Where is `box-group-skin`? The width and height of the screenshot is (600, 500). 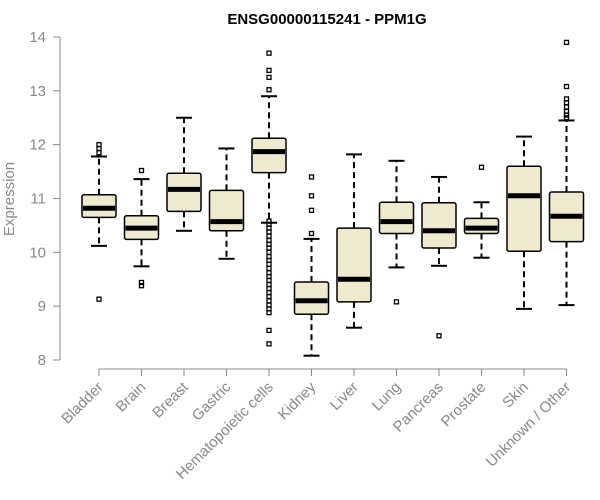
box-group-skin is located at coordinates (524, 222).